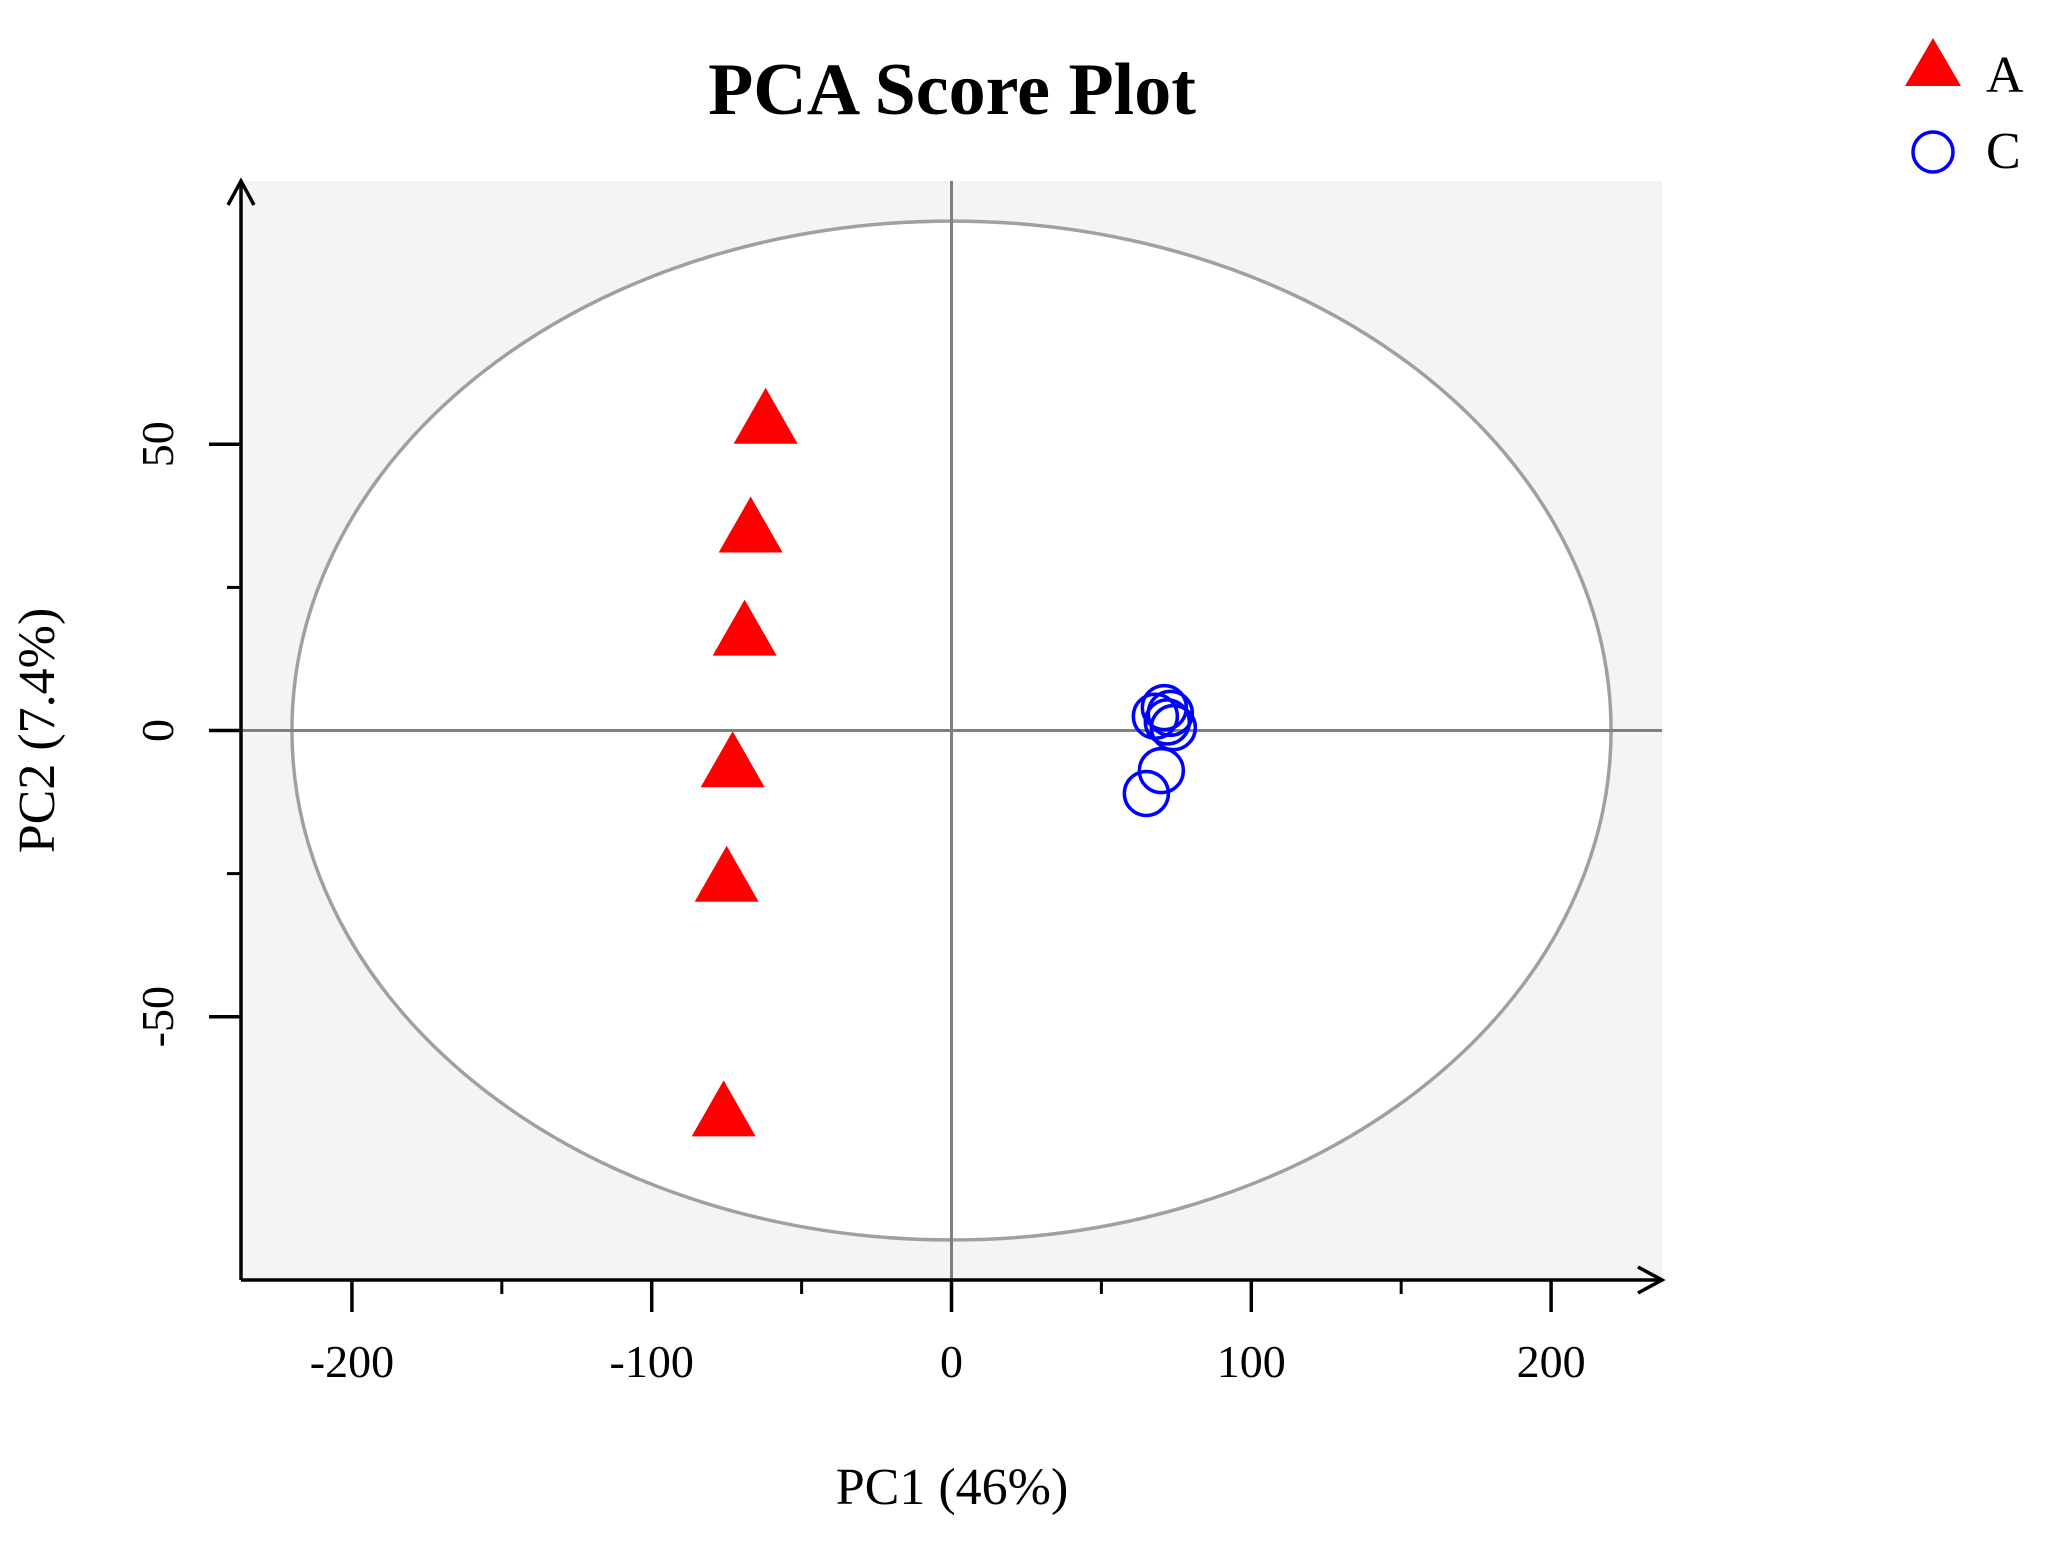 The image size is (2048, 1541). What do you see at coordinates (157, 730) in the screenshot?
I see `y-tick-label: 0` at bounding box center [157, 730].